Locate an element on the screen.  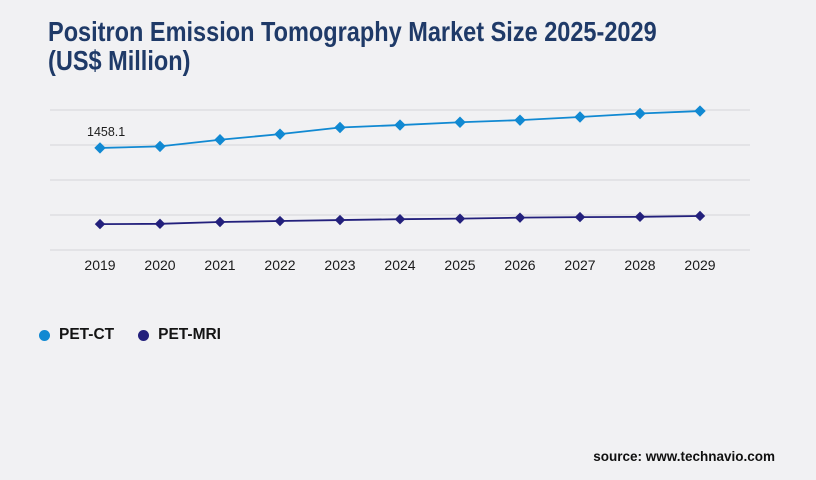
chart-legend: PET-CT PET-MRI is located at coordinates (130, 335).